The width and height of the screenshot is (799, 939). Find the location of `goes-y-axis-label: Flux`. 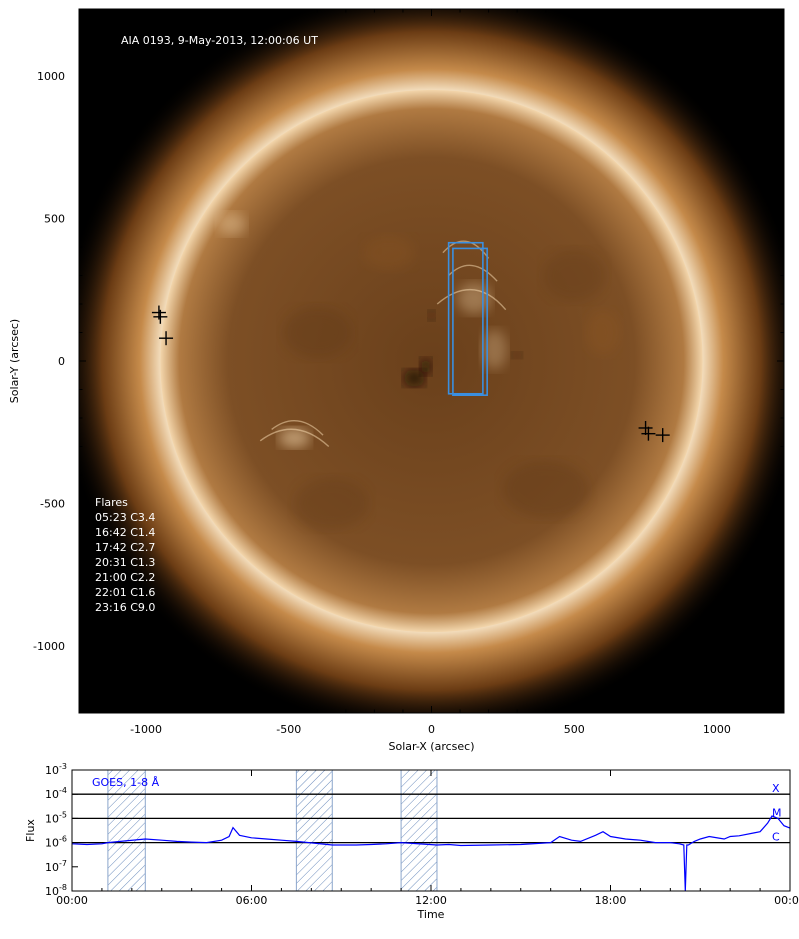

goes-y-axis-label: Flux is located at coordinates (30, 830).